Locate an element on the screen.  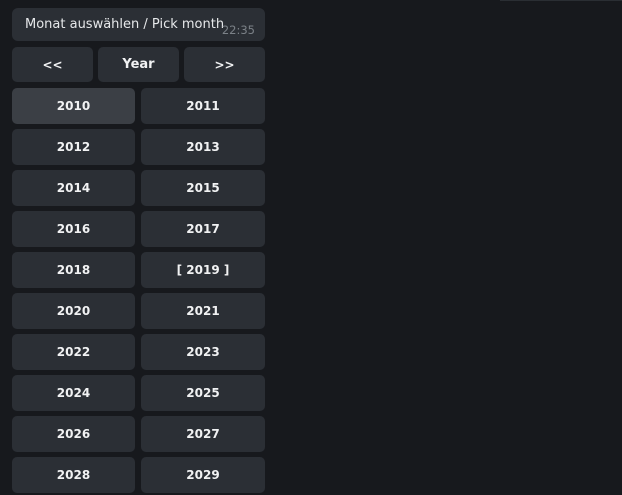
year-button: Year is located at coordinates (138, 64).